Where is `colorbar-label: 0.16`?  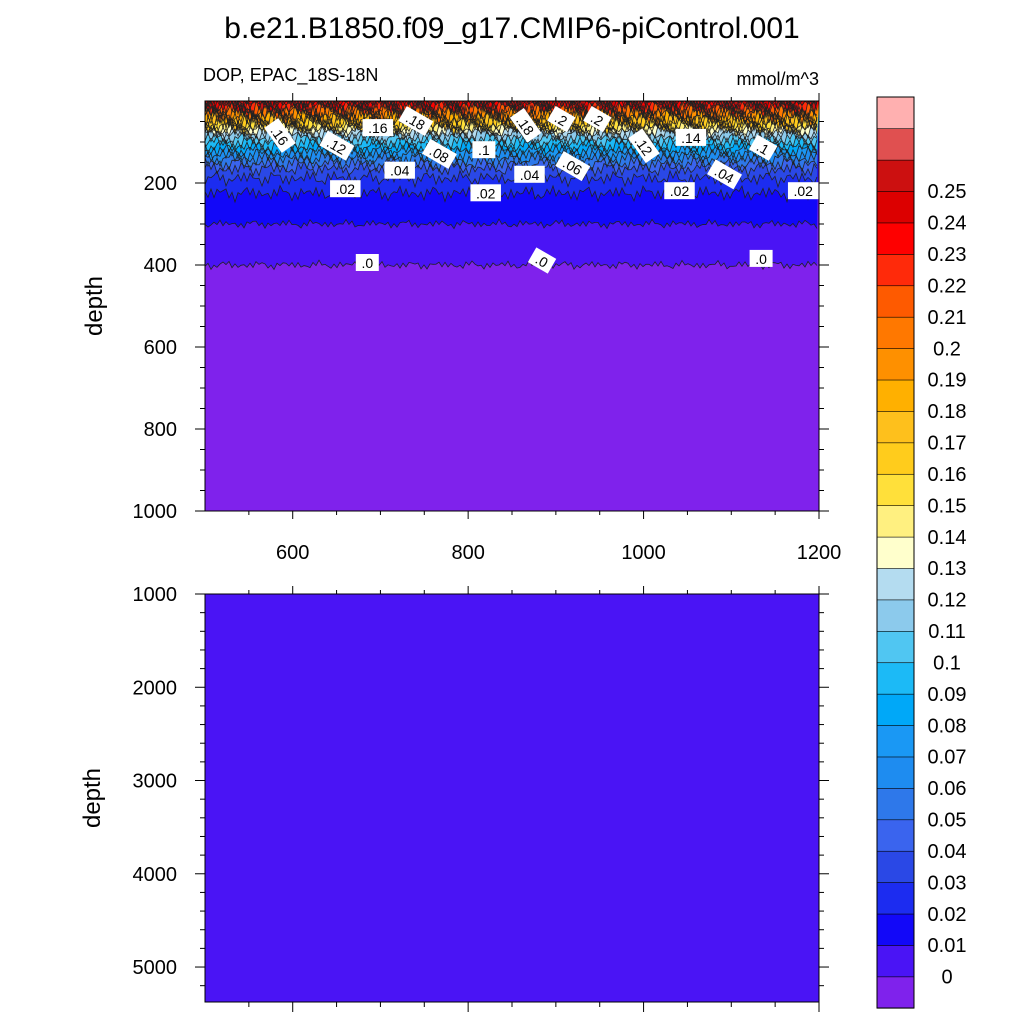 colorbar-label: 0.16 is located at coordinates (947, 475).